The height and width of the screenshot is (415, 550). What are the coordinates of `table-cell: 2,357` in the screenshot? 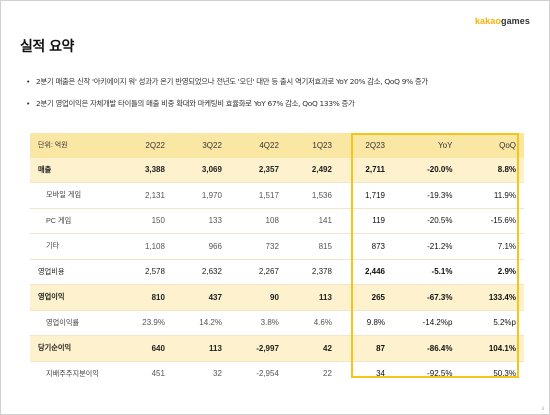 It's located at (258, 170).